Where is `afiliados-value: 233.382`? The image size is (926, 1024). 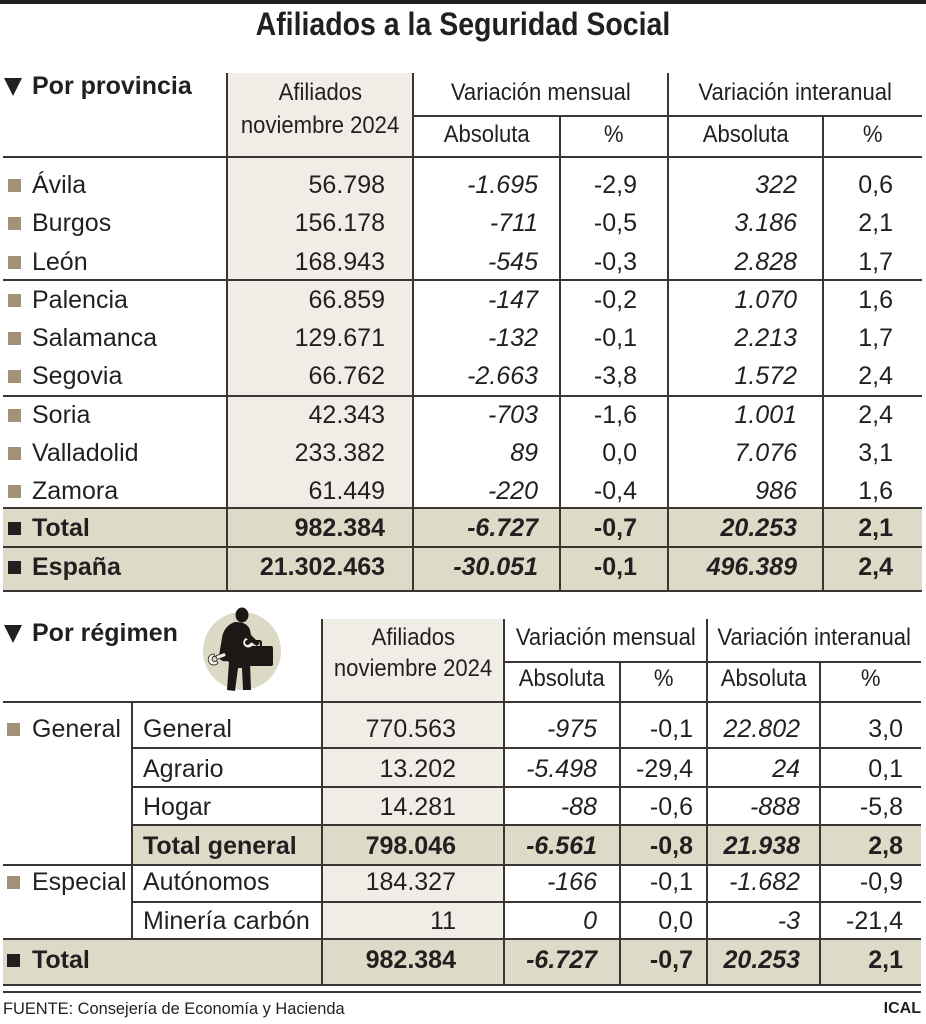
afiliados-value: 233.382 is located at coordinates (339, 453).